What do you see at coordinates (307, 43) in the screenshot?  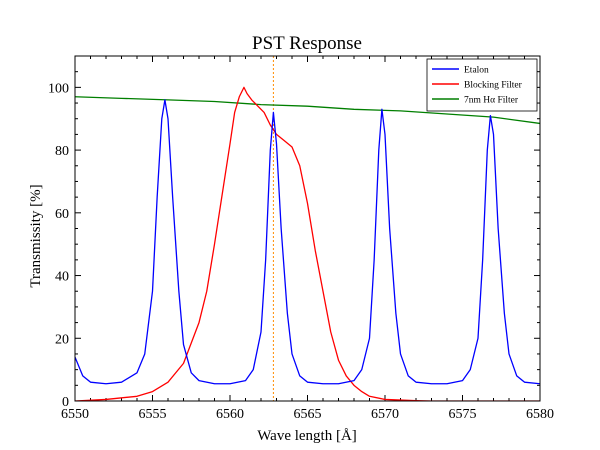 I see `chart-title: PST Response` at bounding box center [307, 43].